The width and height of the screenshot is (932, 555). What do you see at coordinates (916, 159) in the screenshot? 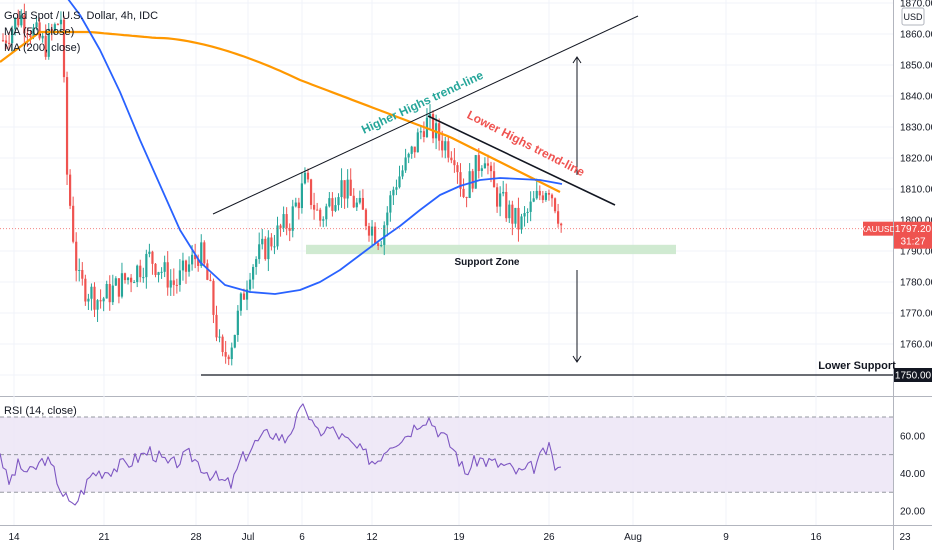
I see `price-tick-label: 1820.00` at bounding box center [916, 159].